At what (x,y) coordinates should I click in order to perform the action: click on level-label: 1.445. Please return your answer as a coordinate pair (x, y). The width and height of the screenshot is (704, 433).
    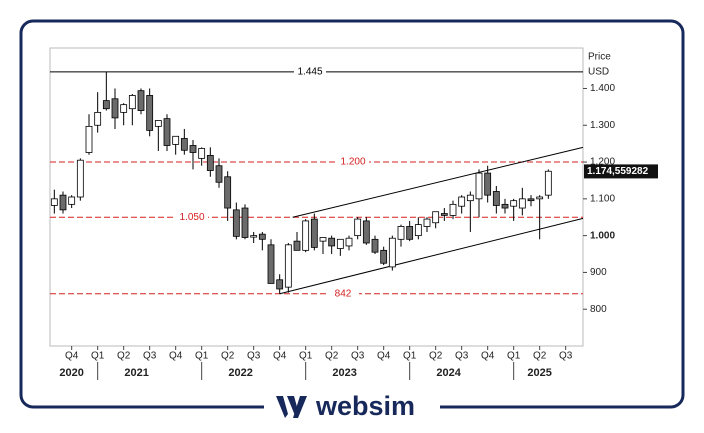
    Looking at the image, I should click on (309, 72).